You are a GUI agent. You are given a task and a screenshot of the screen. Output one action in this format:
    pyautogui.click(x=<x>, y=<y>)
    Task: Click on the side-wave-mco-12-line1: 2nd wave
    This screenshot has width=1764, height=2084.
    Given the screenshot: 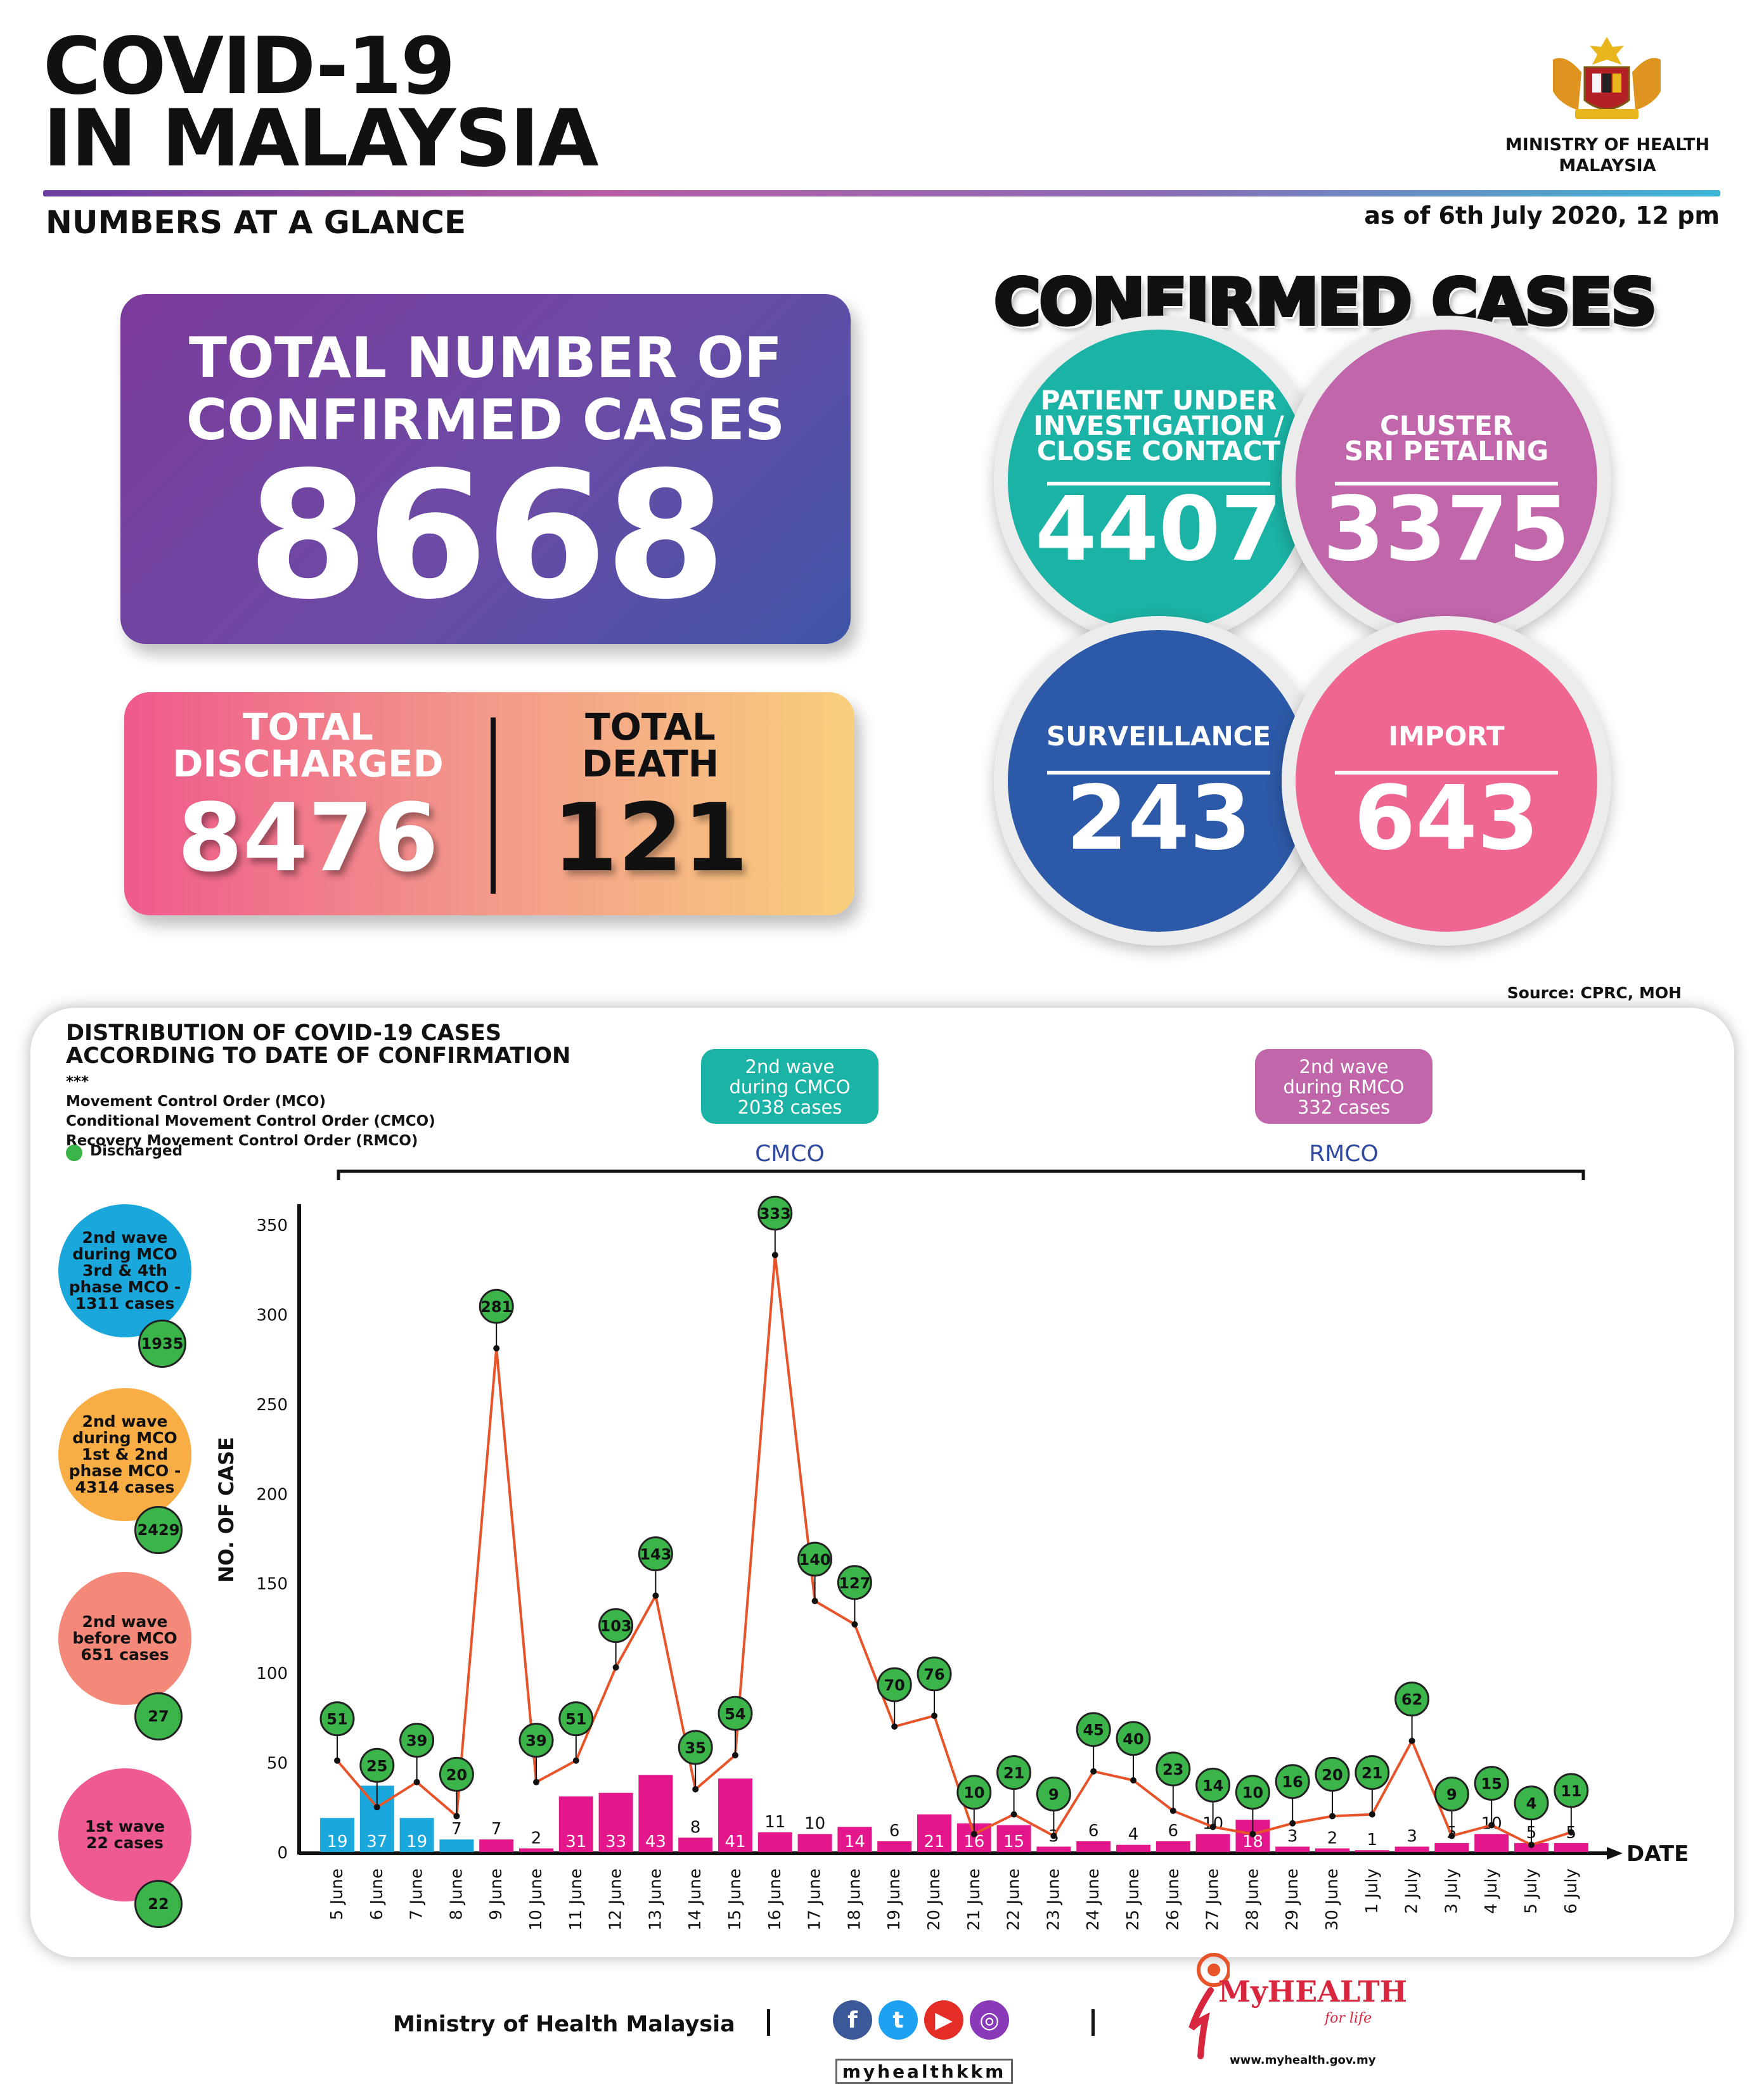 What is the action you would take?
    pyautogui.click(x=125, y=1421)
    